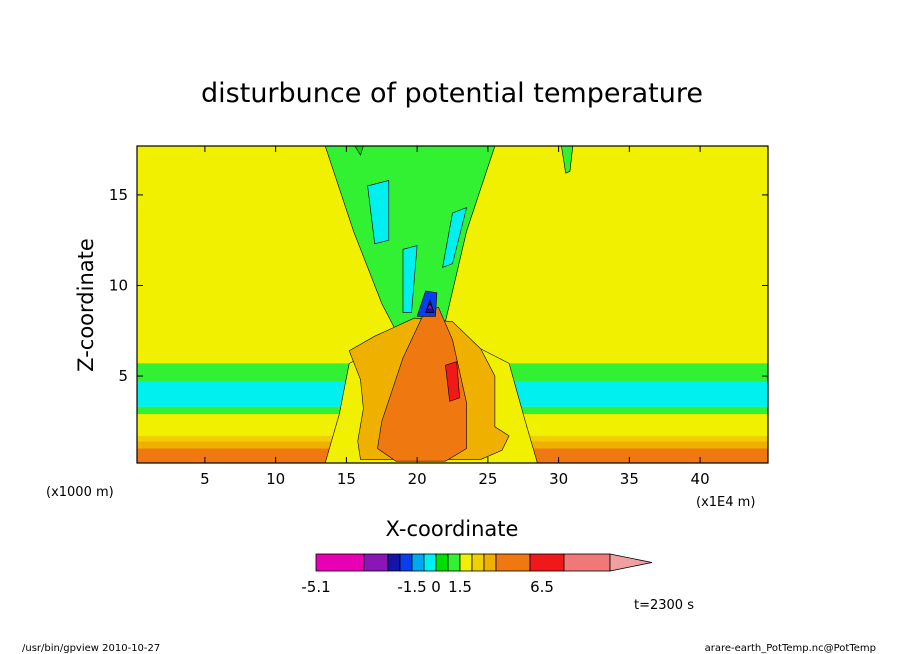  I want to click on colorbar, so click(484, 562).